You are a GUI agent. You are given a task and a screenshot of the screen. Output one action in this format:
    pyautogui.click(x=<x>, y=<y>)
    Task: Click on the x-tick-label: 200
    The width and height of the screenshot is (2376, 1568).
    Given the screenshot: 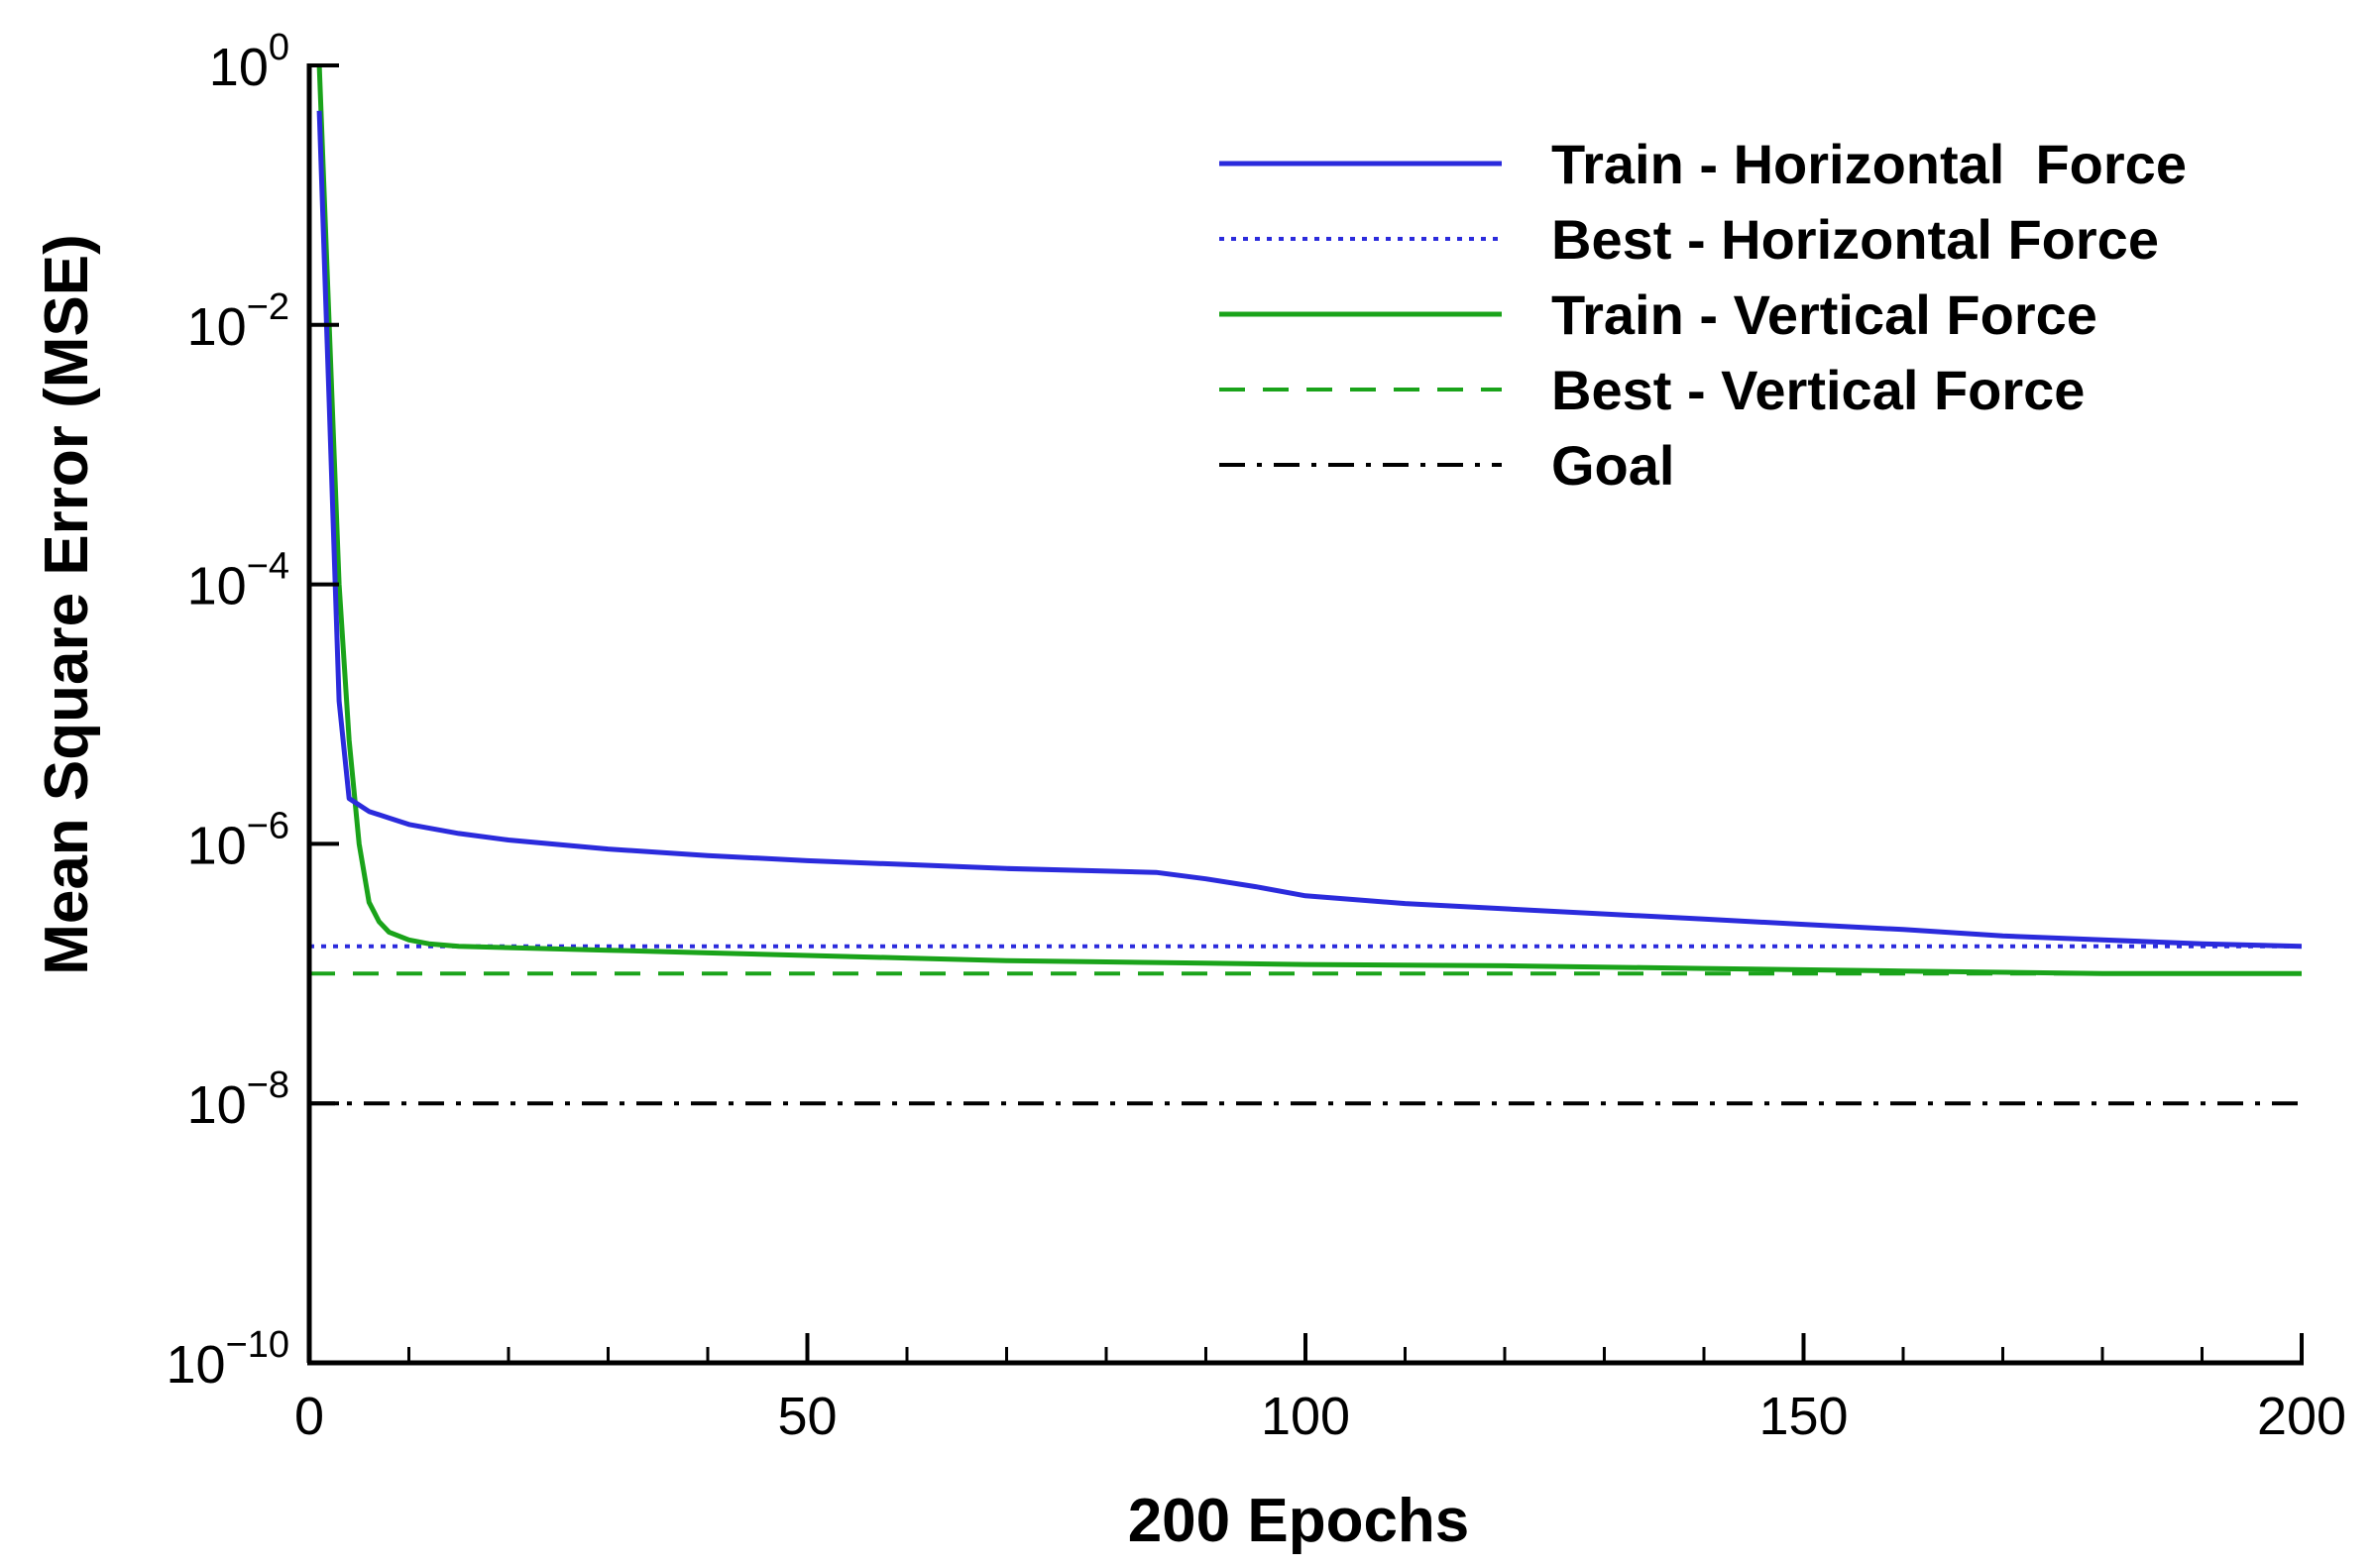 What is the action you would take?
    pyautogui.click(x=2302, y=1416)
    